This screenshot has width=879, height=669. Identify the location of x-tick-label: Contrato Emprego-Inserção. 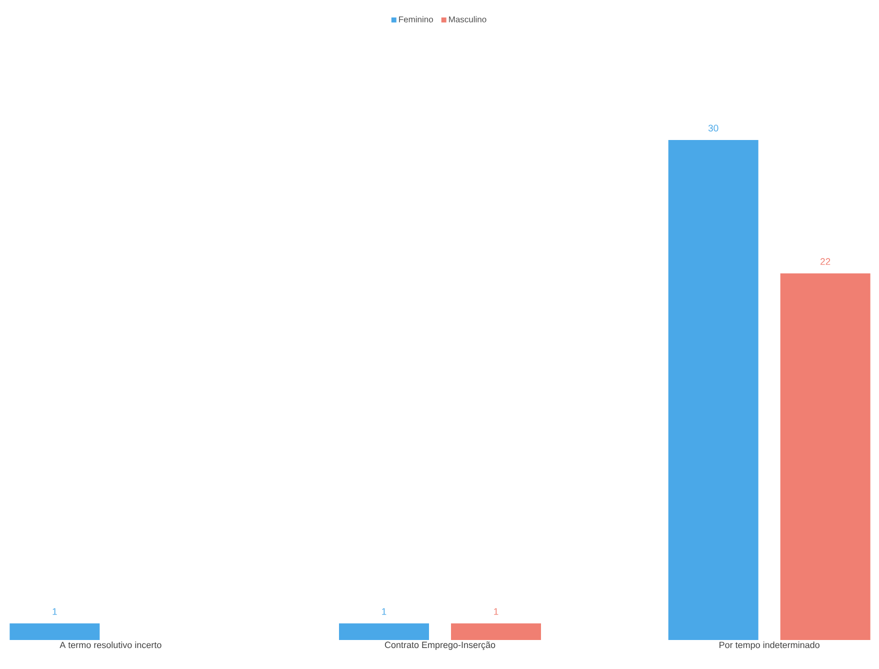
(440, 646).